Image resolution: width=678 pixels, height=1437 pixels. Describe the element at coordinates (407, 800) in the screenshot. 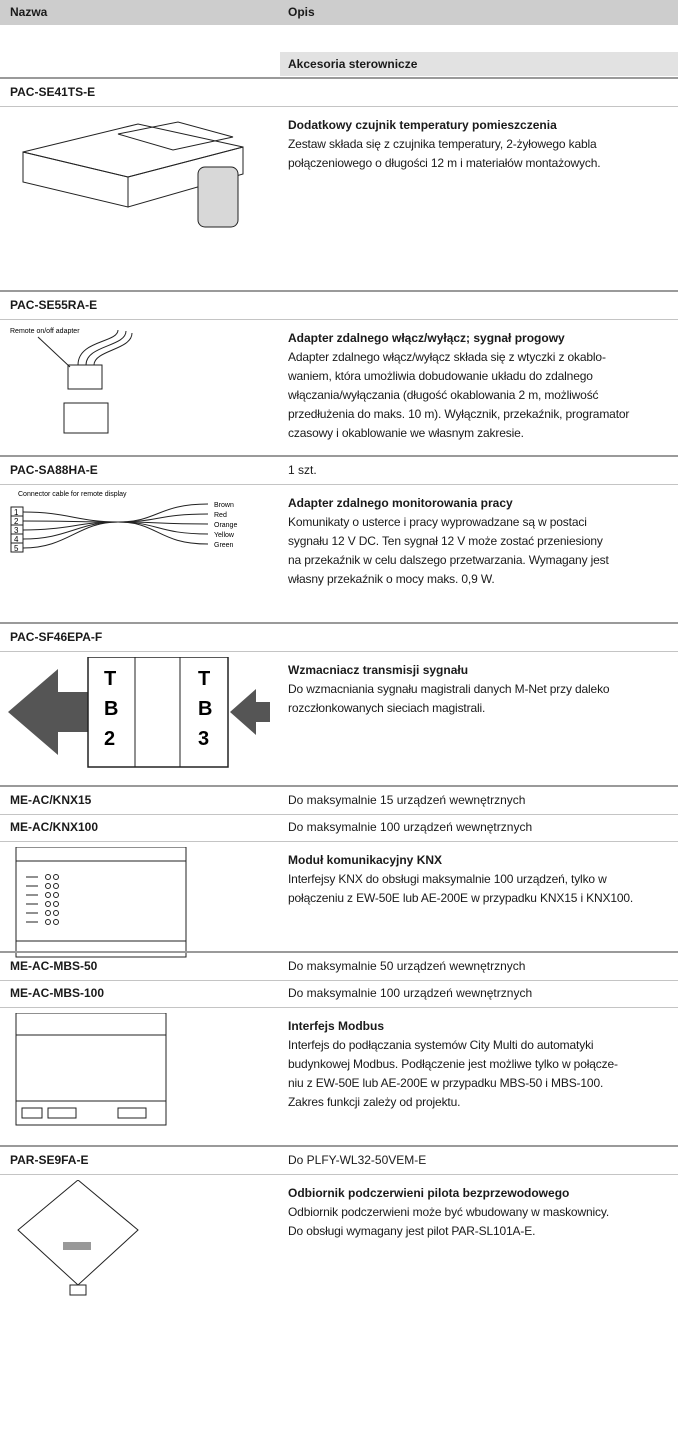

I see `product-note: Do maksymalnie 15 urządzeń wewnętrznych` at that location.